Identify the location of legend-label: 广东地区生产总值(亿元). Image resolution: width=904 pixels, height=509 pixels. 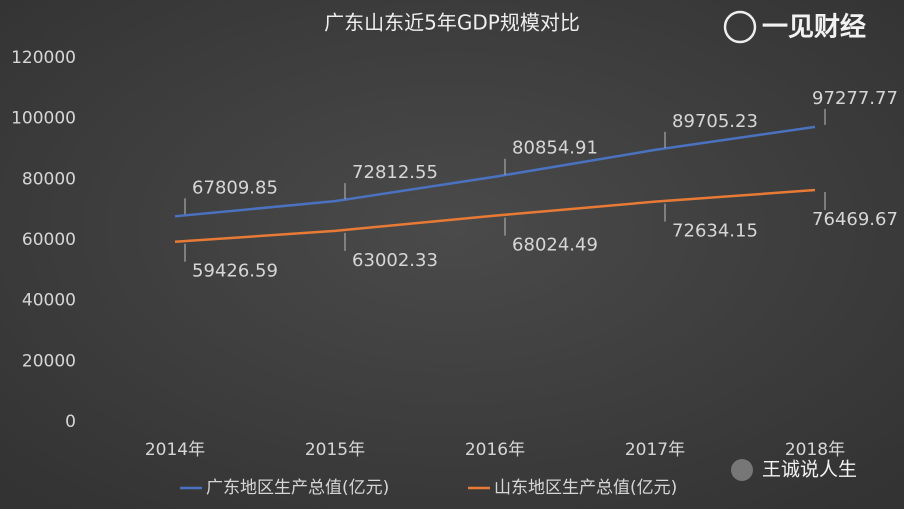
(297, 488).